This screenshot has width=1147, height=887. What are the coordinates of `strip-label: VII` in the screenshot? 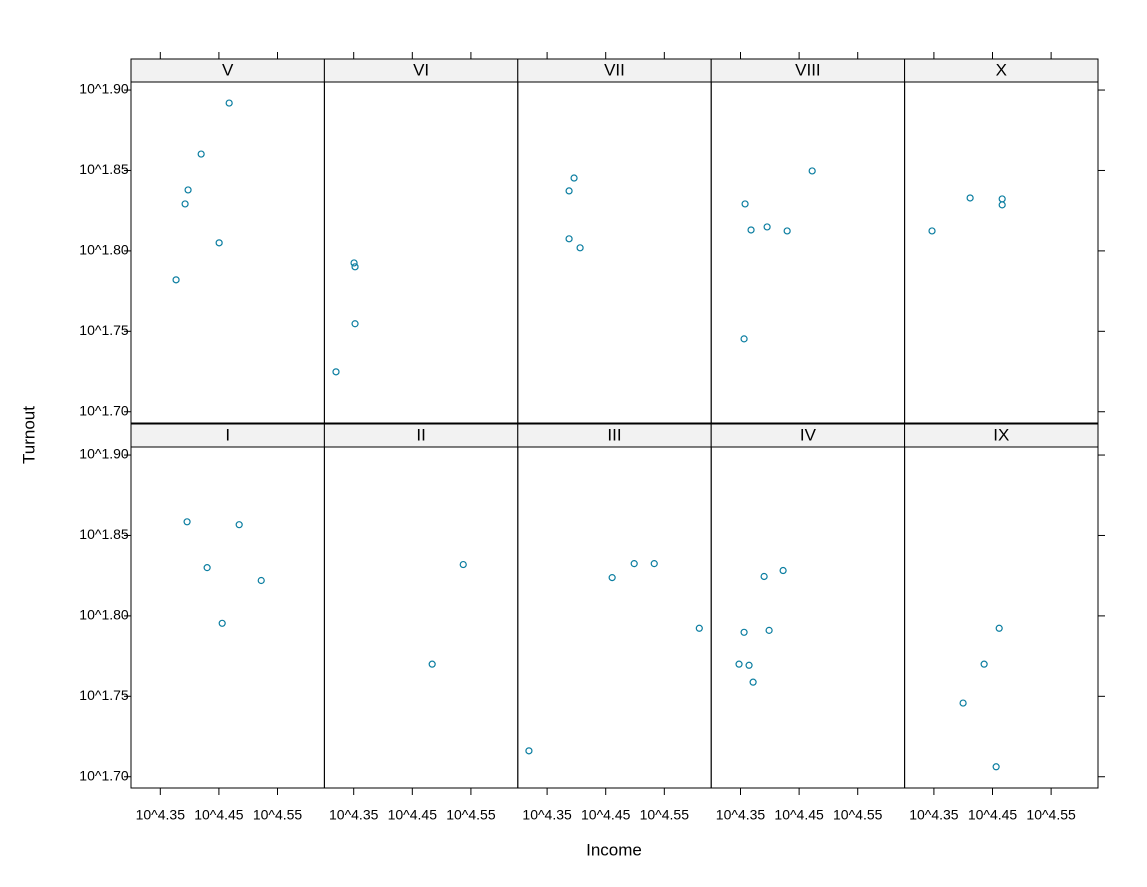 It's located at (614, 69).